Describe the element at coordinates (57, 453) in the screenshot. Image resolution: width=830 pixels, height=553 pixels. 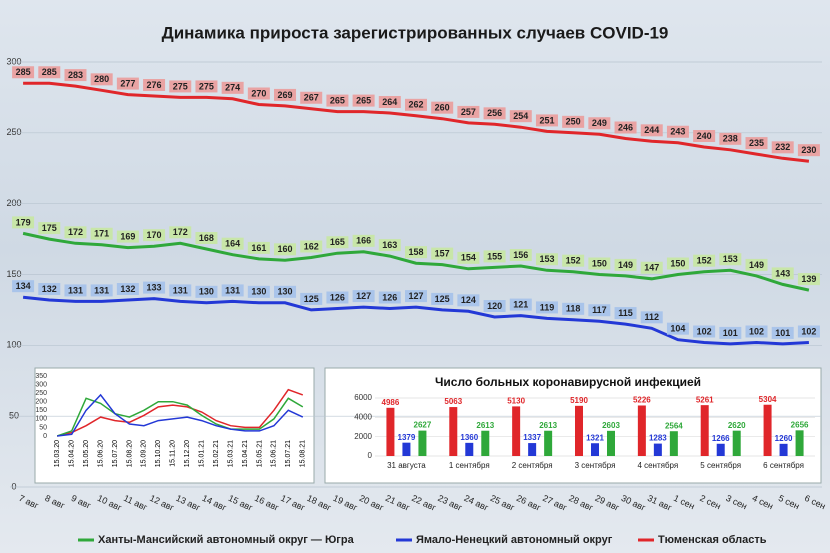
I see `x-tick-label: 15.03.20` at that location.